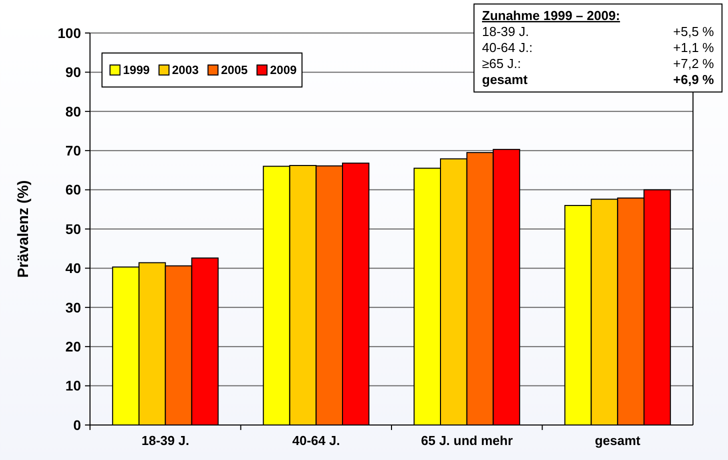 This screenshot has height=460, width=728. What do you see at coordinates (618, 440) in the screenshot?
I see `x-tick-label: gesamt` at bounding box center [618, 440].